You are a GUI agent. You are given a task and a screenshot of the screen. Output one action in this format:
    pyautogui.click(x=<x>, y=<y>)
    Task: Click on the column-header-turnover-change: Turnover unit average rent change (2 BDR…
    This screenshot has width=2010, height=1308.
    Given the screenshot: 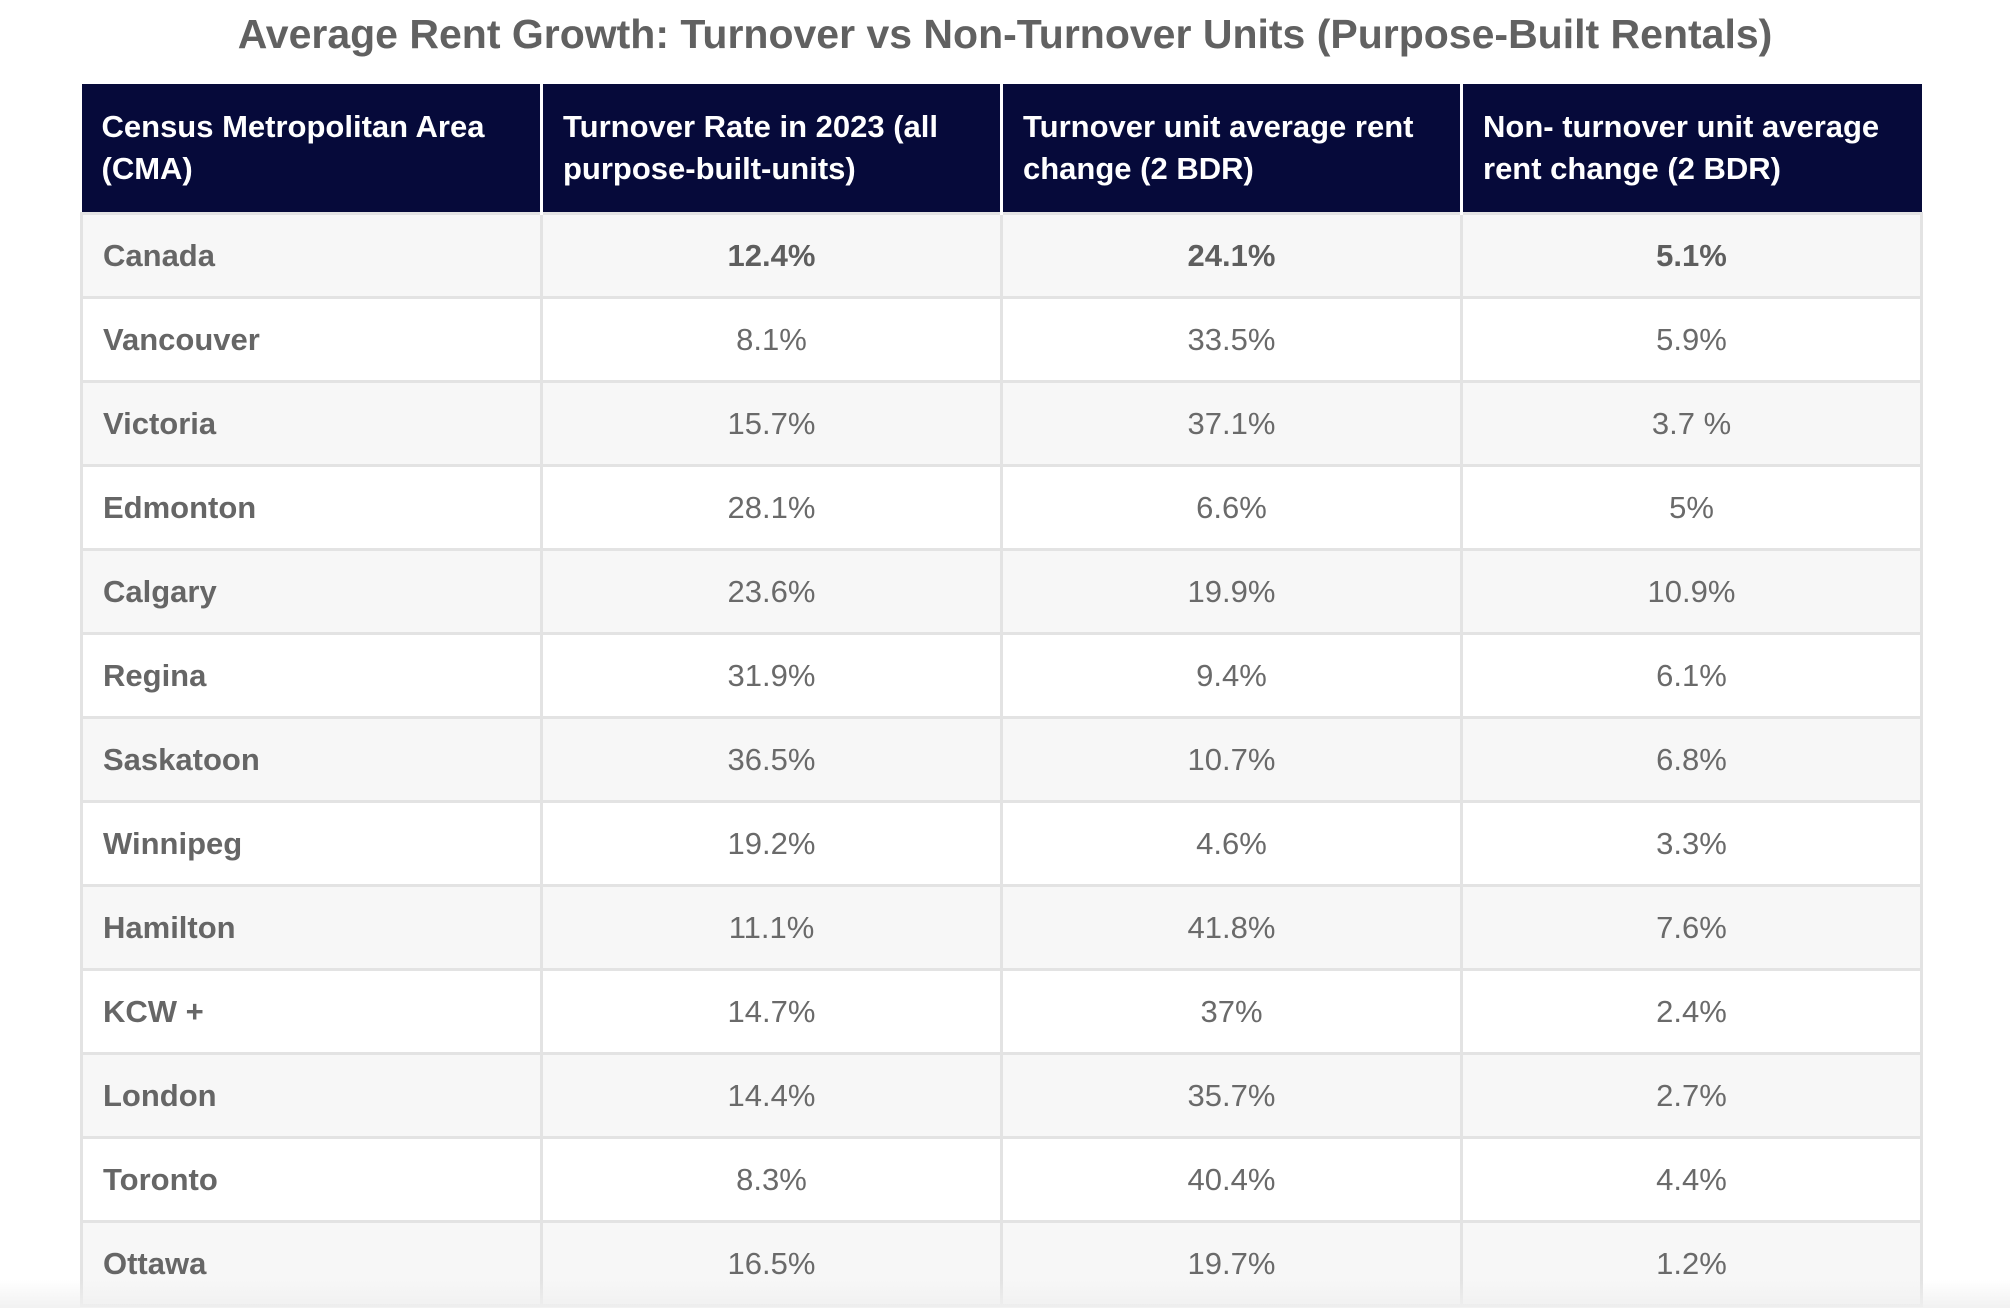 What is the action you would take?
    pyautogui.click(x=1232, y=149)
    